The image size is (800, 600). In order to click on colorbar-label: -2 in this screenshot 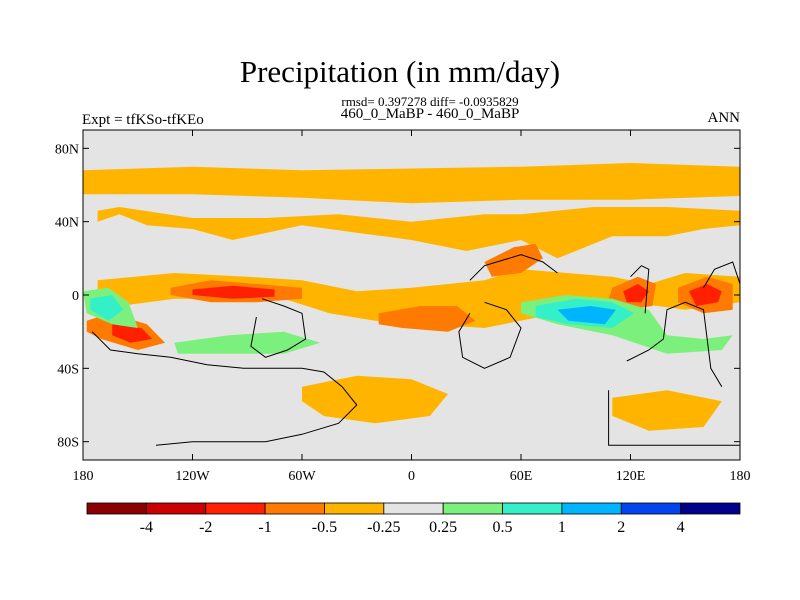, I will do `click(205, 527)`.